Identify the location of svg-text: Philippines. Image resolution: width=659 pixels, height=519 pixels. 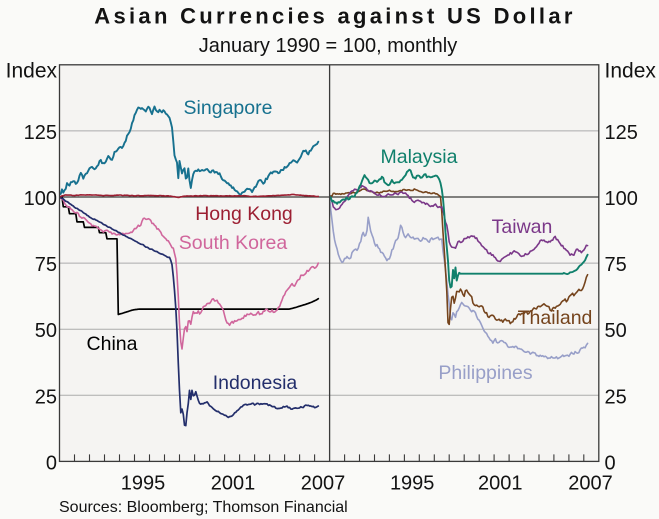
(485, 373).